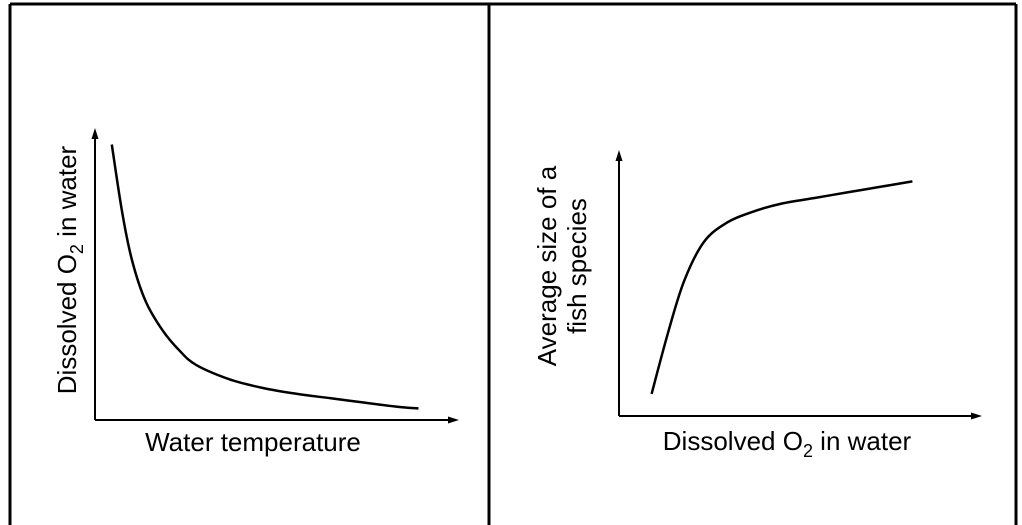 The width and height of the screenshot is (1022, 525). What do you see at coordinates (619, 155) in the screenshot?
I see `right-y-axis-arrowhead` at bounding box center [619, 155].